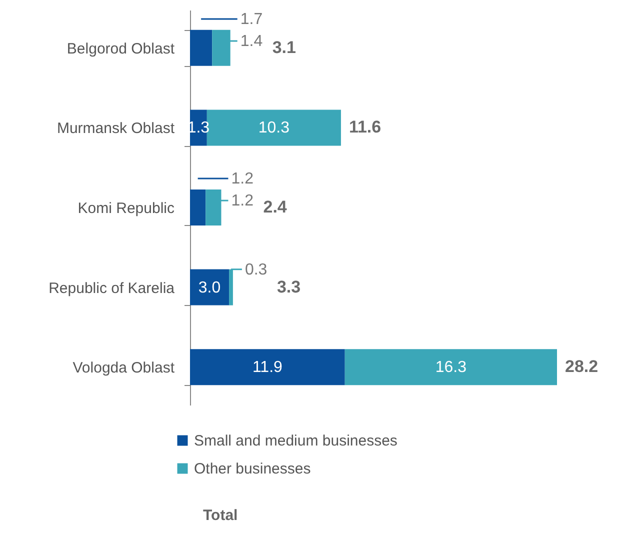 The height and width of the screenshot is (546, 626). I want to click on y-tick-label: Murmansk Oblast, so click(116, 129).